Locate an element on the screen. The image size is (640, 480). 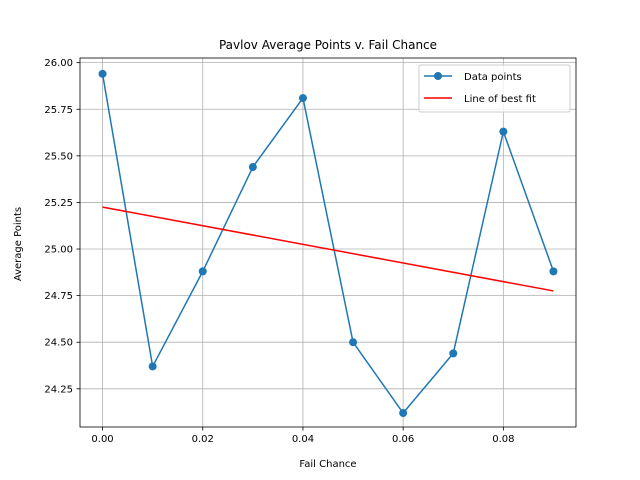
y-axis-label: Average Points is located at coordinates (18, 244).